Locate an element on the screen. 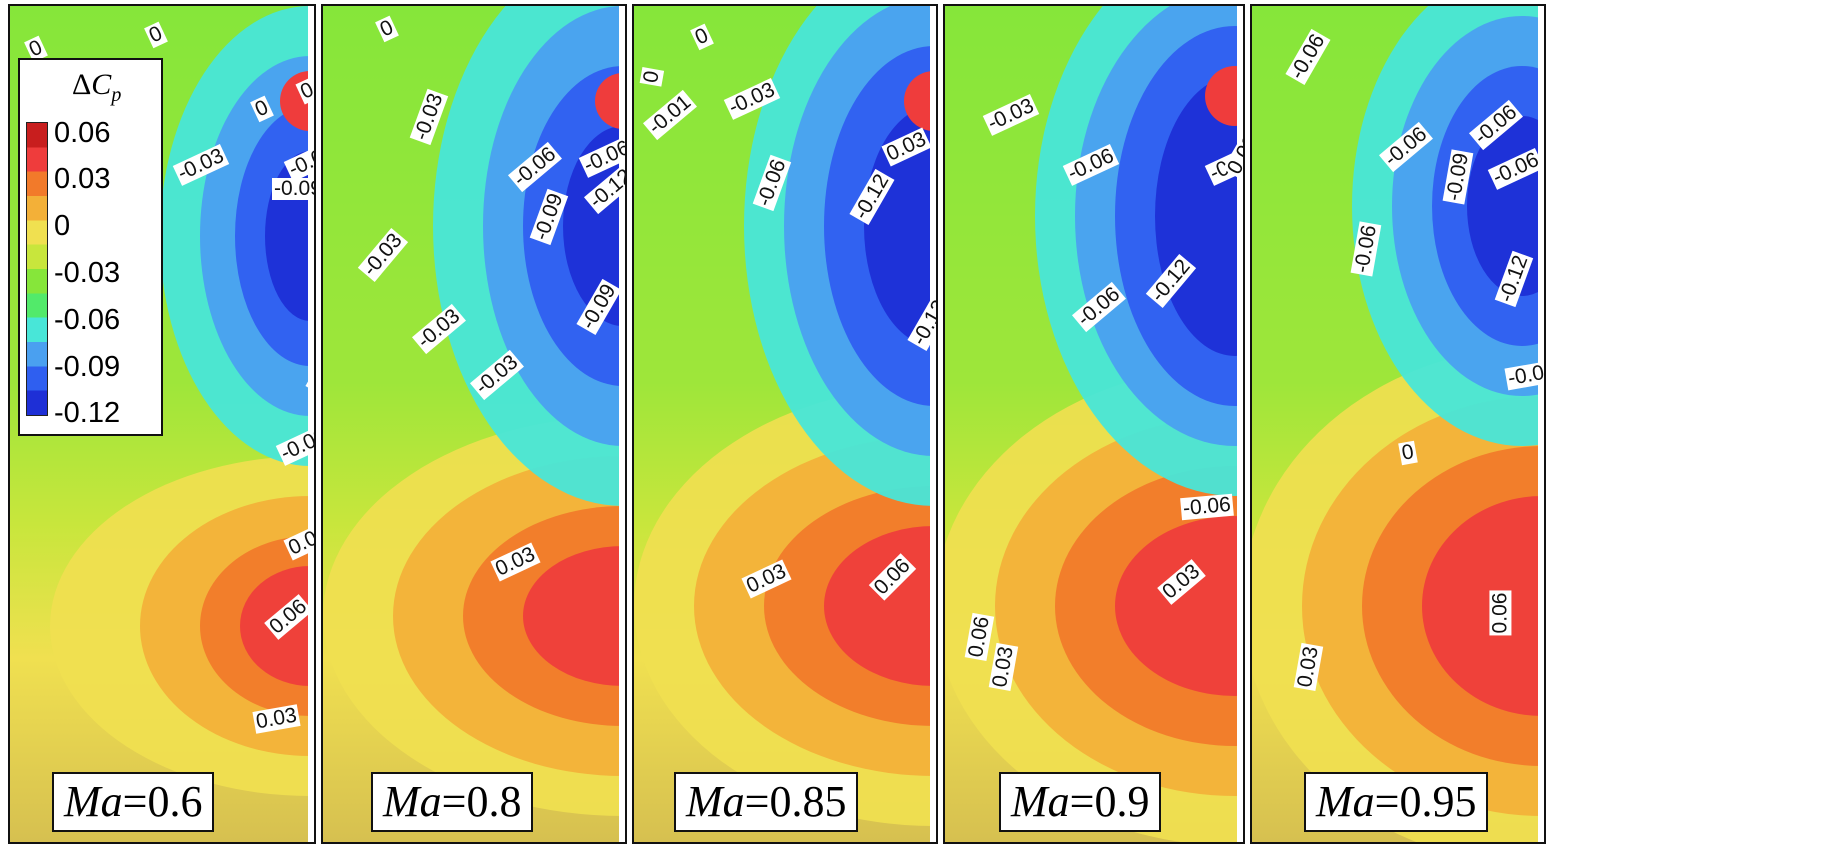  mach-label: Ma=0.8 is located at coordinates (452, 802).